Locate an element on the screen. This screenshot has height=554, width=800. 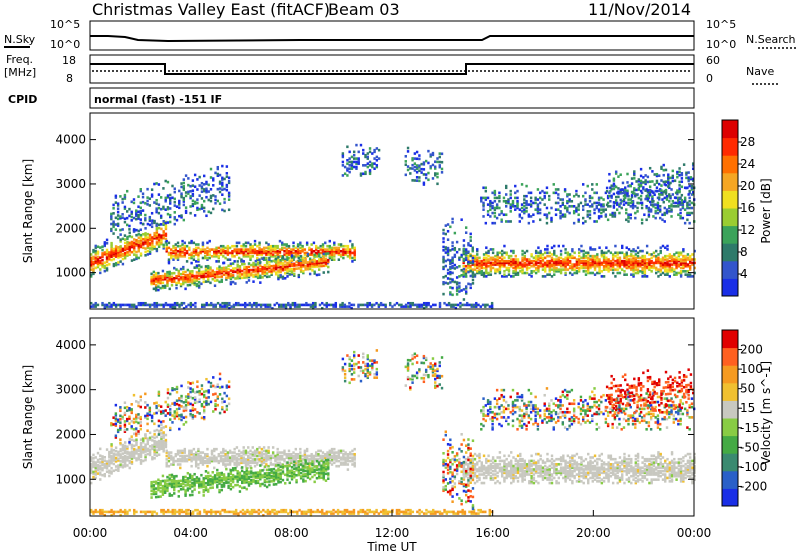
freq-label-line1: Freq. is located at coordinates (19, 59).